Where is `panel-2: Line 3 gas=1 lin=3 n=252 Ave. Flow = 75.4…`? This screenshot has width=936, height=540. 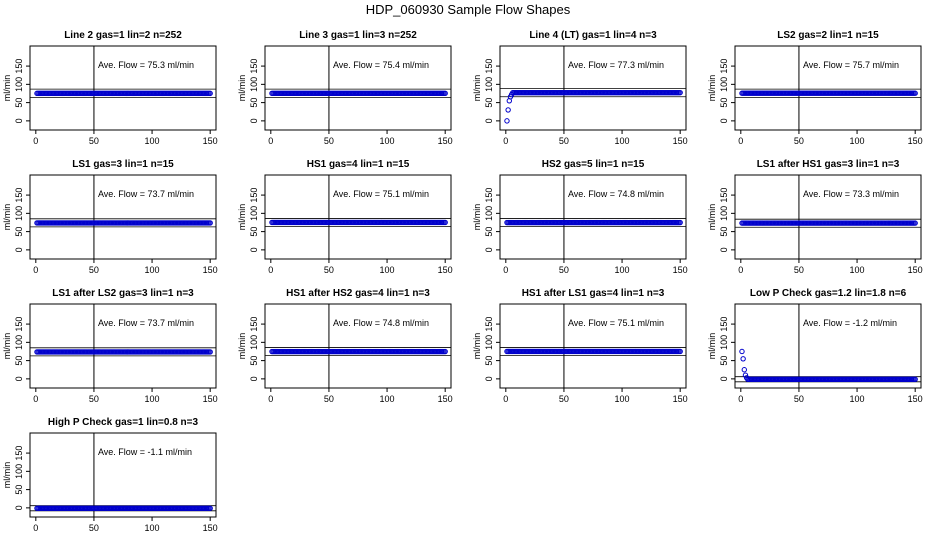
panel-2: Line 3 gas=1 lin=3 n=252 Ave. Flow = 75.4… is located at coordinates (345, 88).